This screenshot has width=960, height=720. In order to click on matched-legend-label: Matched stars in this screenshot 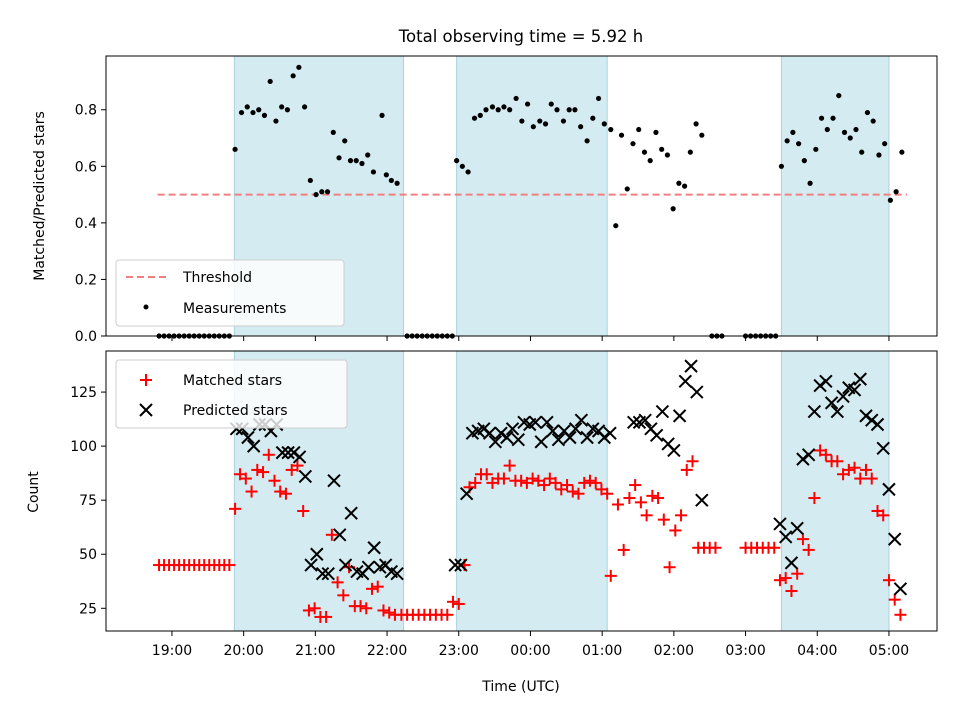, I will do `click(232, 381)`.